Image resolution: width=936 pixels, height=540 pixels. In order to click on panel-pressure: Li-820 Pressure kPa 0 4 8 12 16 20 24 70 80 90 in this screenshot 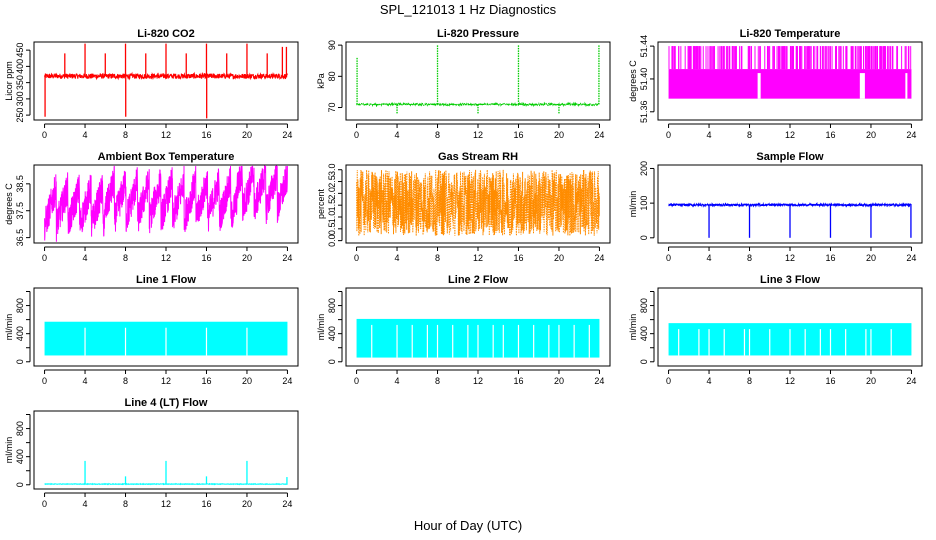, I will do `click(463, 84)`.